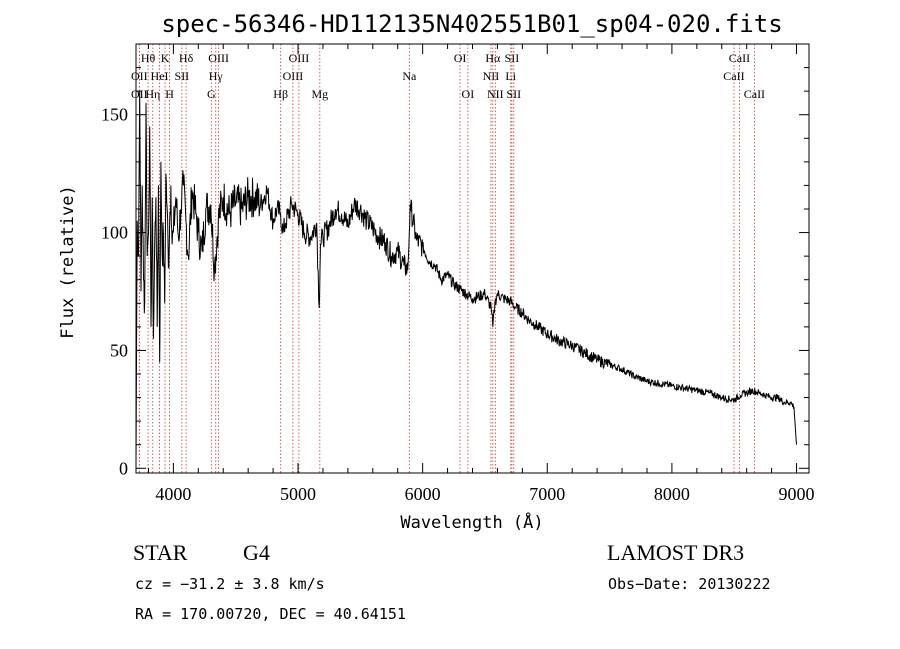 The width and height of the screenshot is (900, 649). What do you see at coordinates (672, 494) in the screenshot?
I see `x-tick-label: 8000` at bounding box center [672, 494].